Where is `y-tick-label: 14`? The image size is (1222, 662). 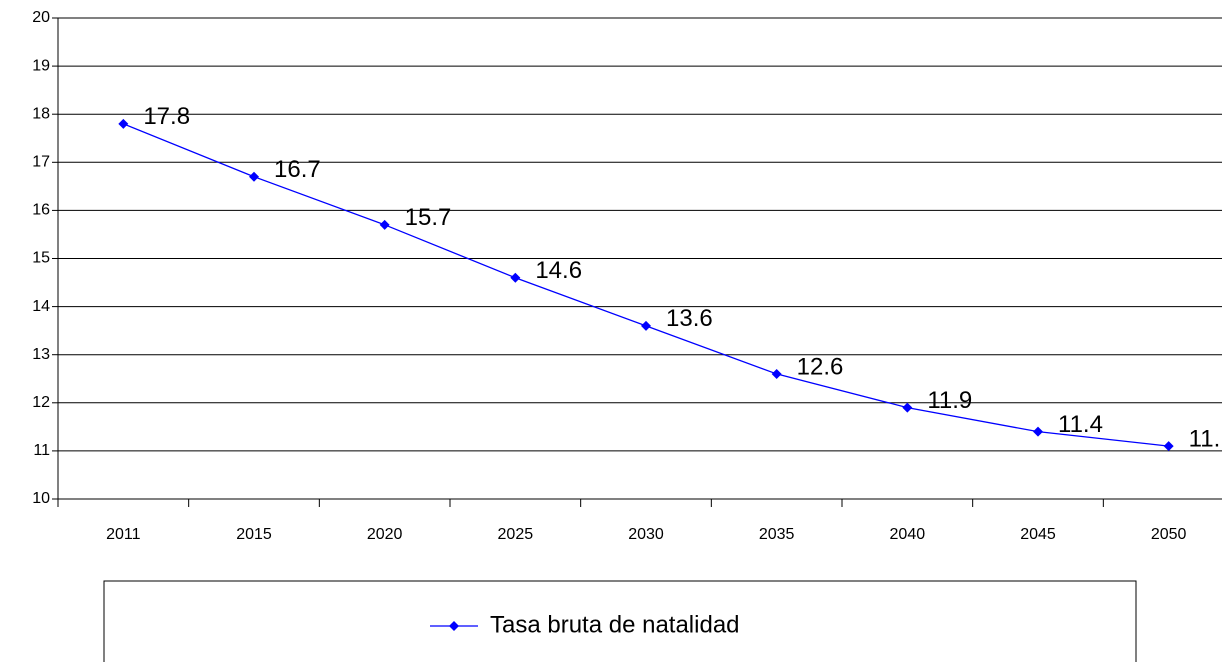
y-tick-label: 14 is located at coordinates (41, 306).